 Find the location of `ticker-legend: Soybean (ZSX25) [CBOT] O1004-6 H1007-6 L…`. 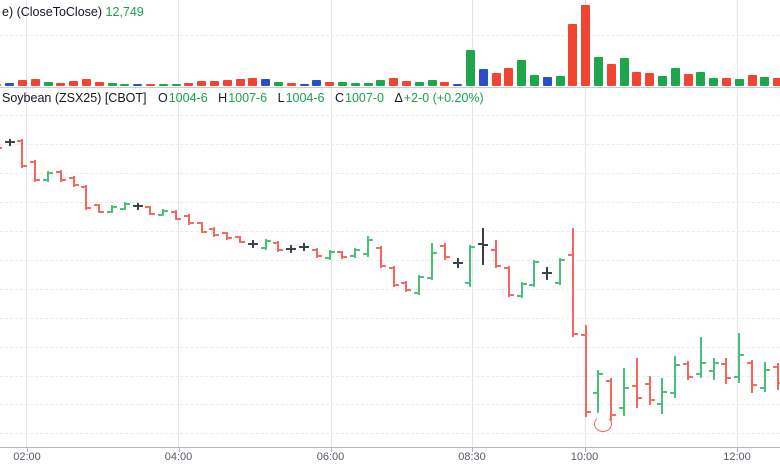

ticker-legend: Soybean (ZSX25) [CBOT] O1004-6 H1007-6 L… is located at coordinates (243, 98).